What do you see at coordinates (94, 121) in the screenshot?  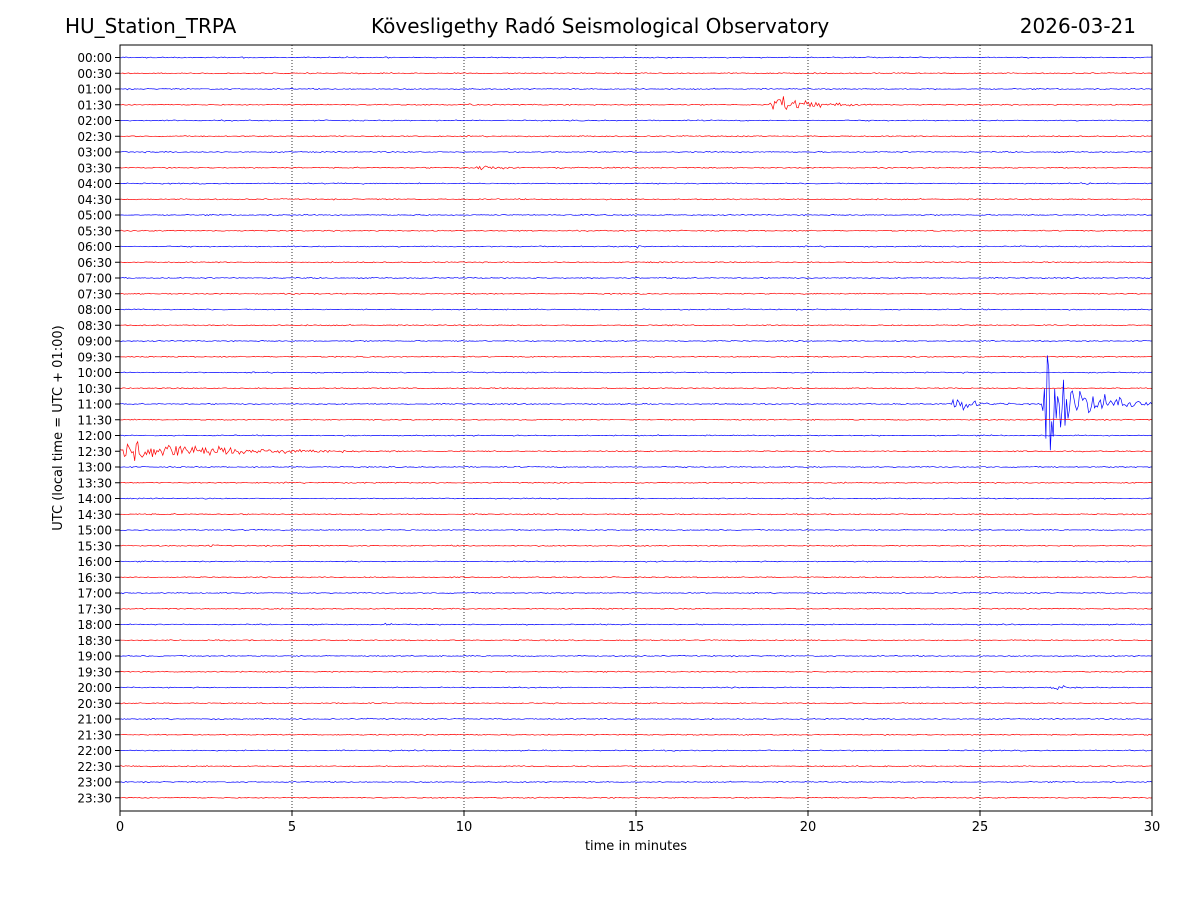 I see `y-tick-label: 02:00` at bounding box center [94, 121].